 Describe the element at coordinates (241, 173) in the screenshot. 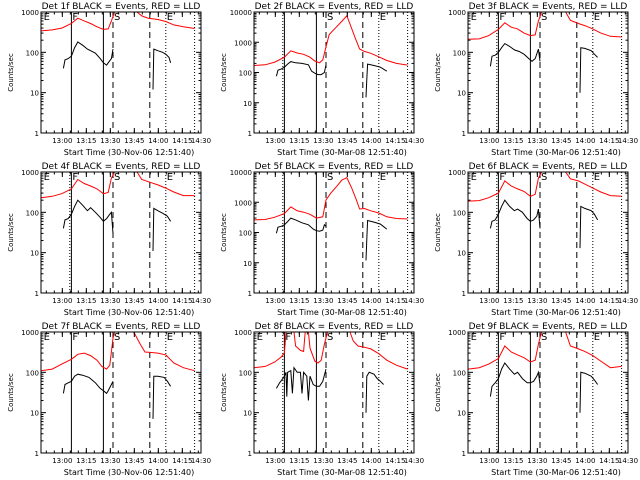

I see `y-tick-label: 10000` at that location.